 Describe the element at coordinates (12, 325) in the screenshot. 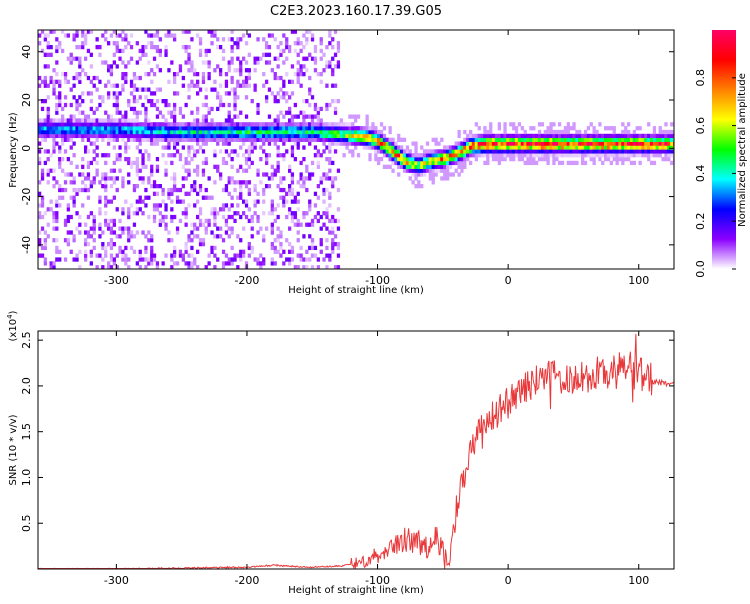

I see `snr-y-scale-label: (x104)` at that location.